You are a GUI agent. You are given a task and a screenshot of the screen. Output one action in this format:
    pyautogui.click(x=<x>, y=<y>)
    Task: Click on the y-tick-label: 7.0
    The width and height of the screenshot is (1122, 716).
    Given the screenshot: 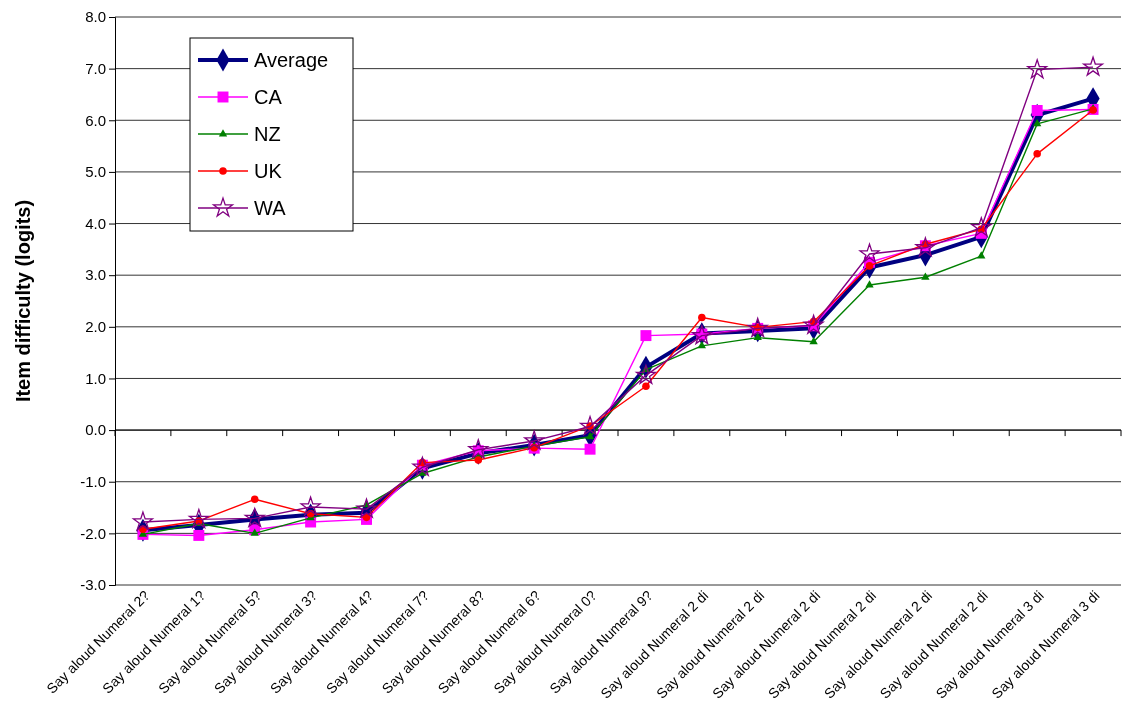 What is the action you would take?
    pyautogui.click(x=95, y=68)
    